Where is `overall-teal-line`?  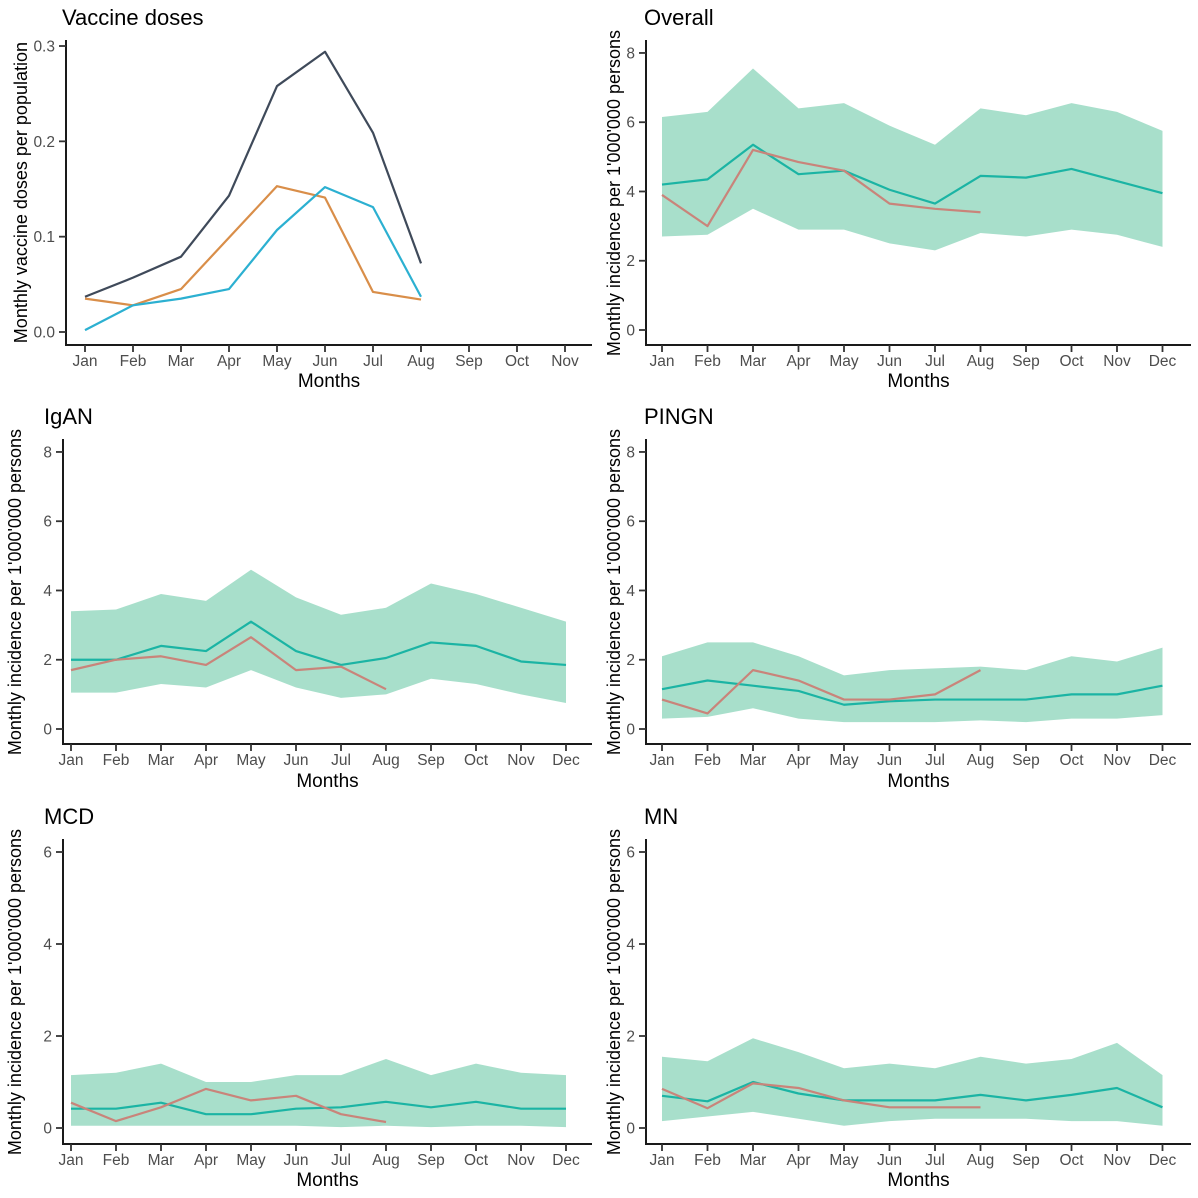
overall-teal-line is located at coordinates (912, 174).